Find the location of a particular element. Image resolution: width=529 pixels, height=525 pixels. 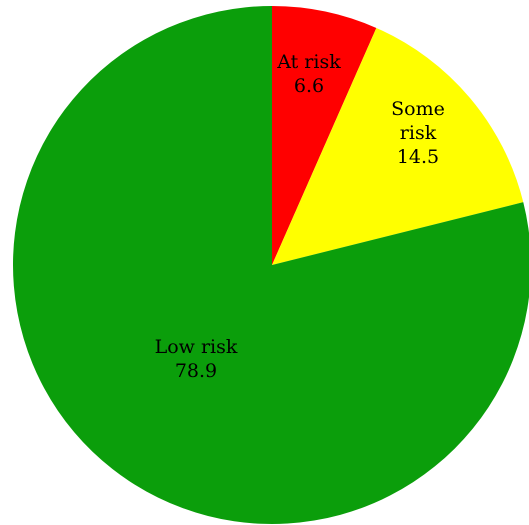

slice-label-line-1: risk is located at coordinates (418, 133).